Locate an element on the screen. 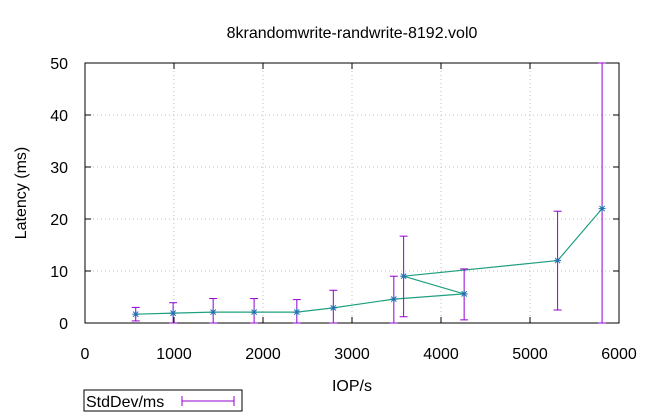 This screenshot has width=650, height=420. y-tick-label: 40 is located at coordinates (59, 116).